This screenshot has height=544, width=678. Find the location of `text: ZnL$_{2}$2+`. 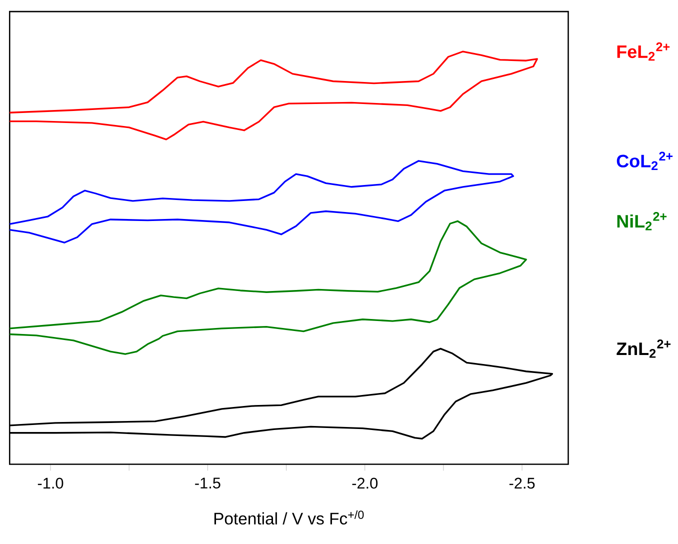

text: ZnL$_{2}$2+ is located at coordinates (643, 348).